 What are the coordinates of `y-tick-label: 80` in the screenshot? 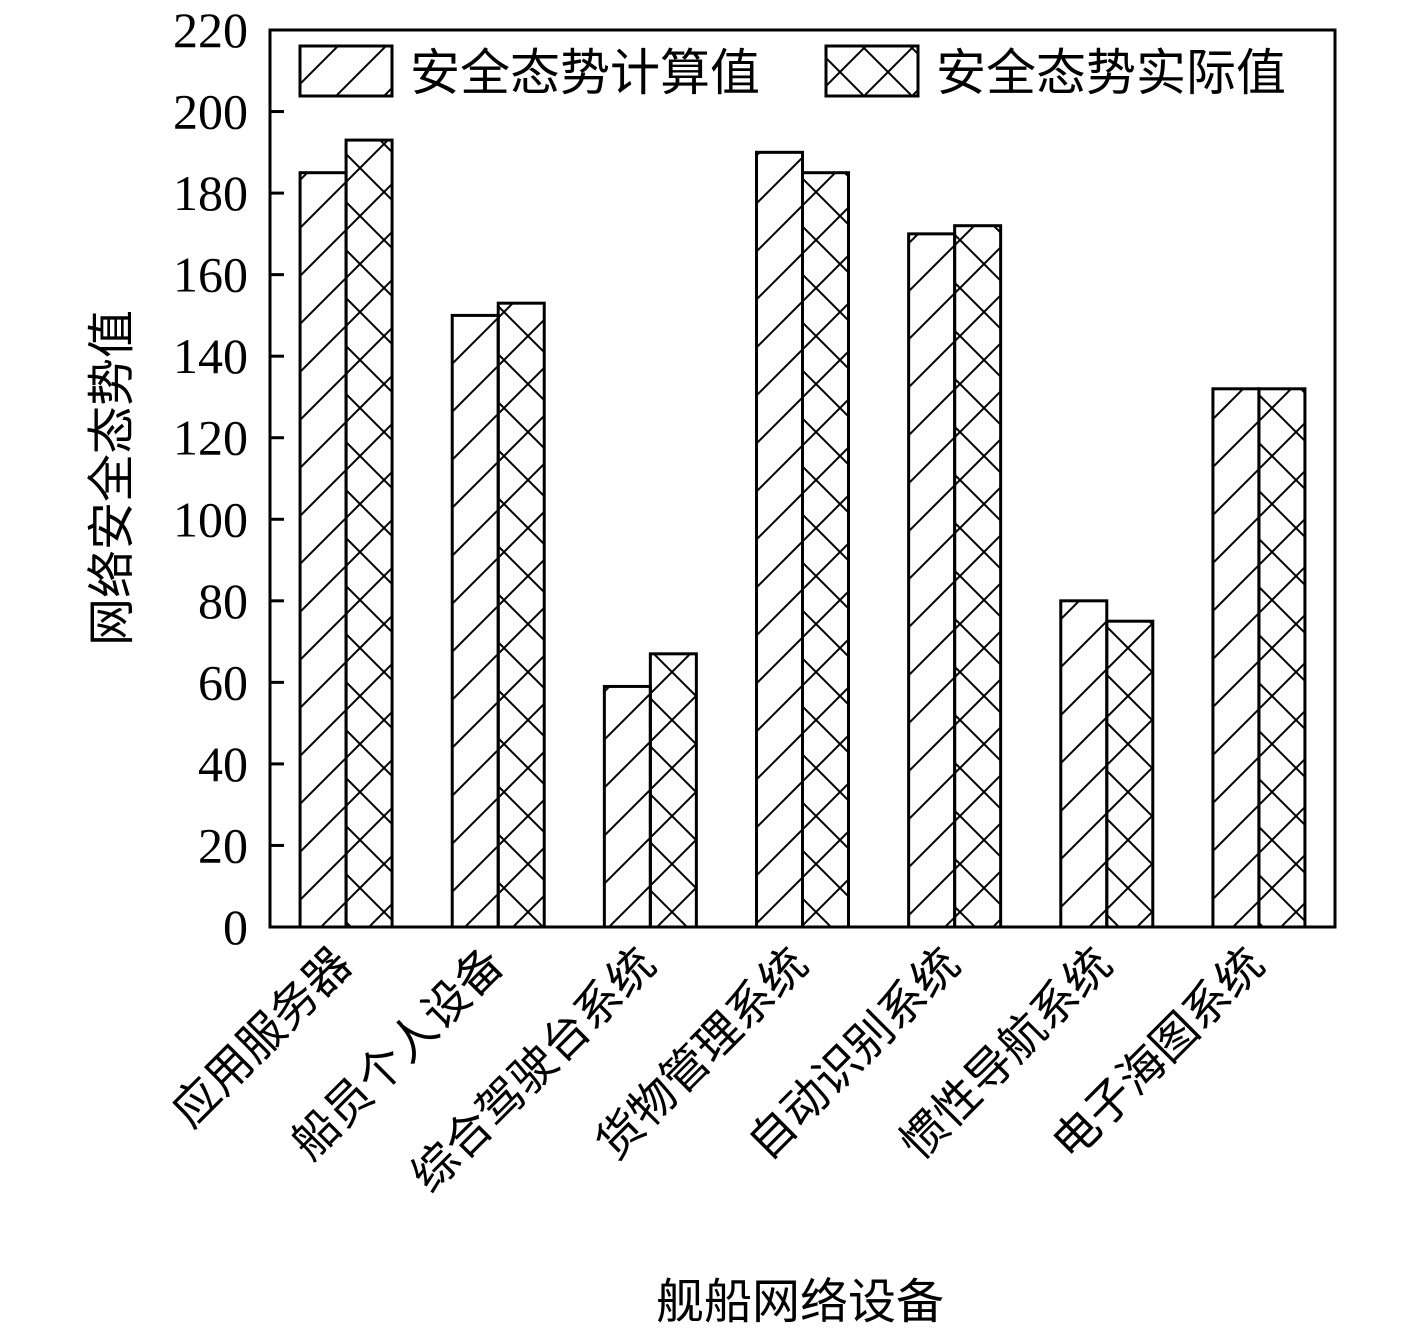 It's located at (223, 601).